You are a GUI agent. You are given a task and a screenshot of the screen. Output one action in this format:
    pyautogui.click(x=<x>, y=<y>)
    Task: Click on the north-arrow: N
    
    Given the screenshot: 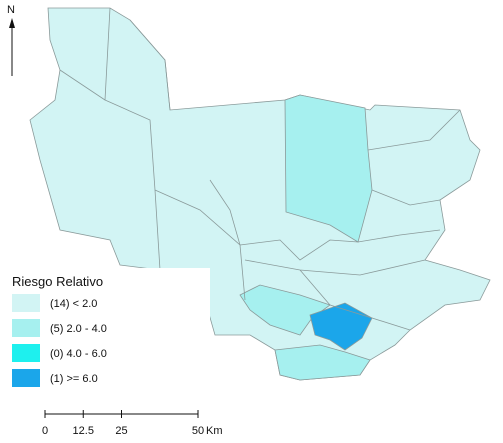 What is the action you would take?
    pyautogui.click(x=11, y=40)
    